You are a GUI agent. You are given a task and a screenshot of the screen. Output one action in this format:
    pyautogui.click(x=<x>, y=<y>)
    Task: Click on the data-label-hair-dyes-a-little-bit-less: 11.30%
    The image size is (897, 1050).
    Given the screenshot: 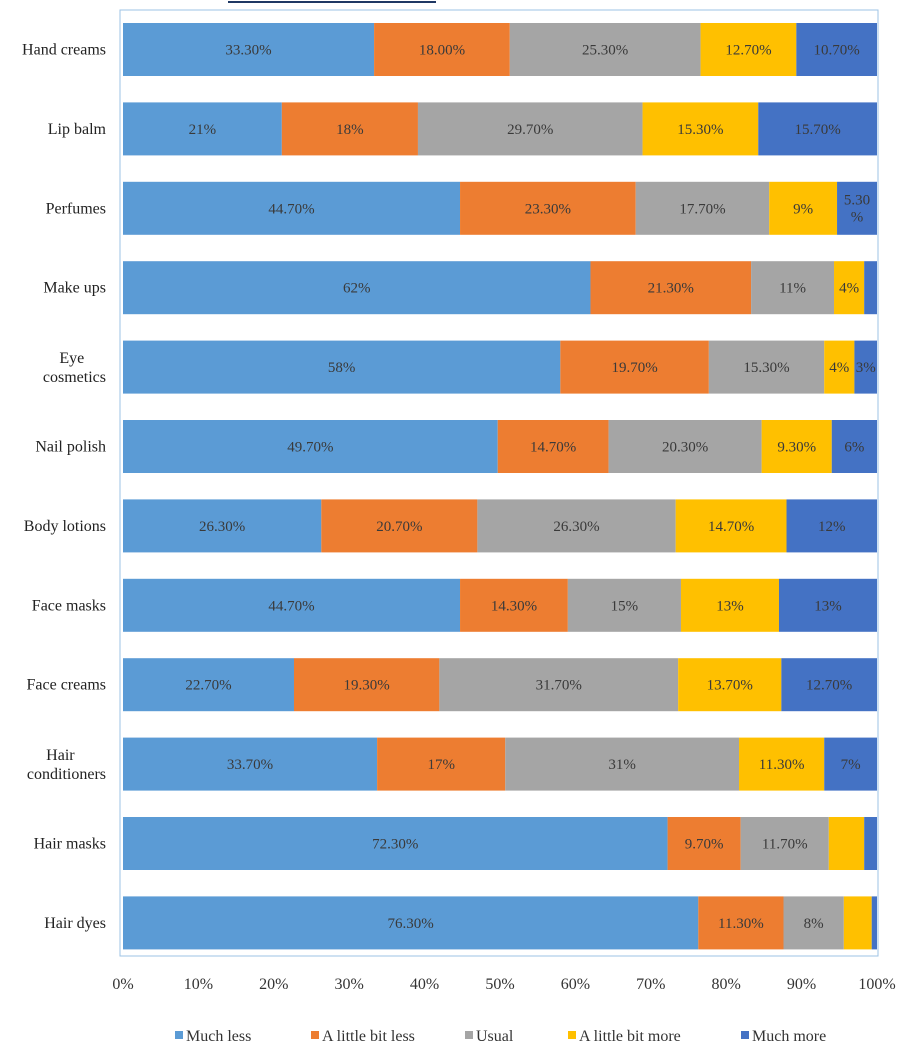 What is the action you would take?
    pyautogui.click(x=741, y=924)
    